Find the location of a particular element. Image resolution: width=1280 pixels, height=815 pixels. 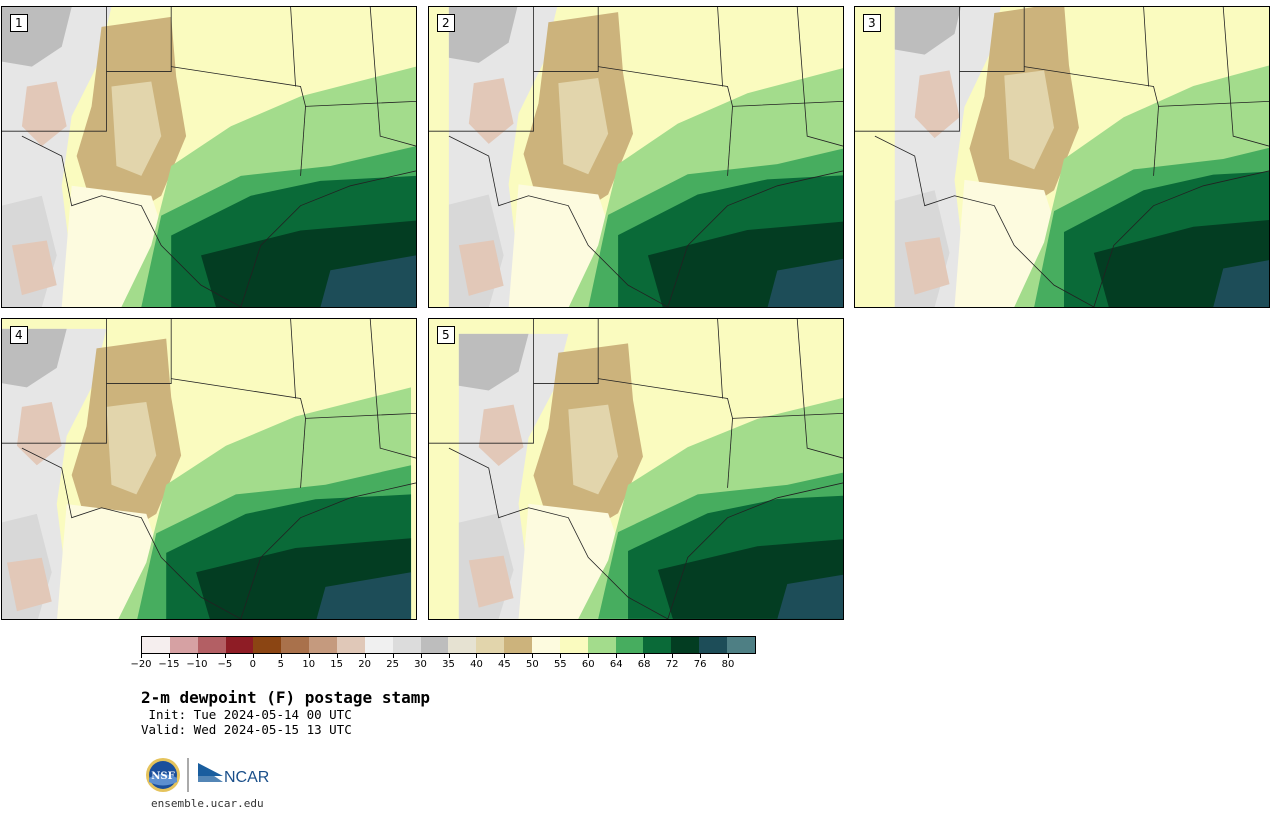

colorbar-tick-label: 50 is located at coordinates (532, 664).